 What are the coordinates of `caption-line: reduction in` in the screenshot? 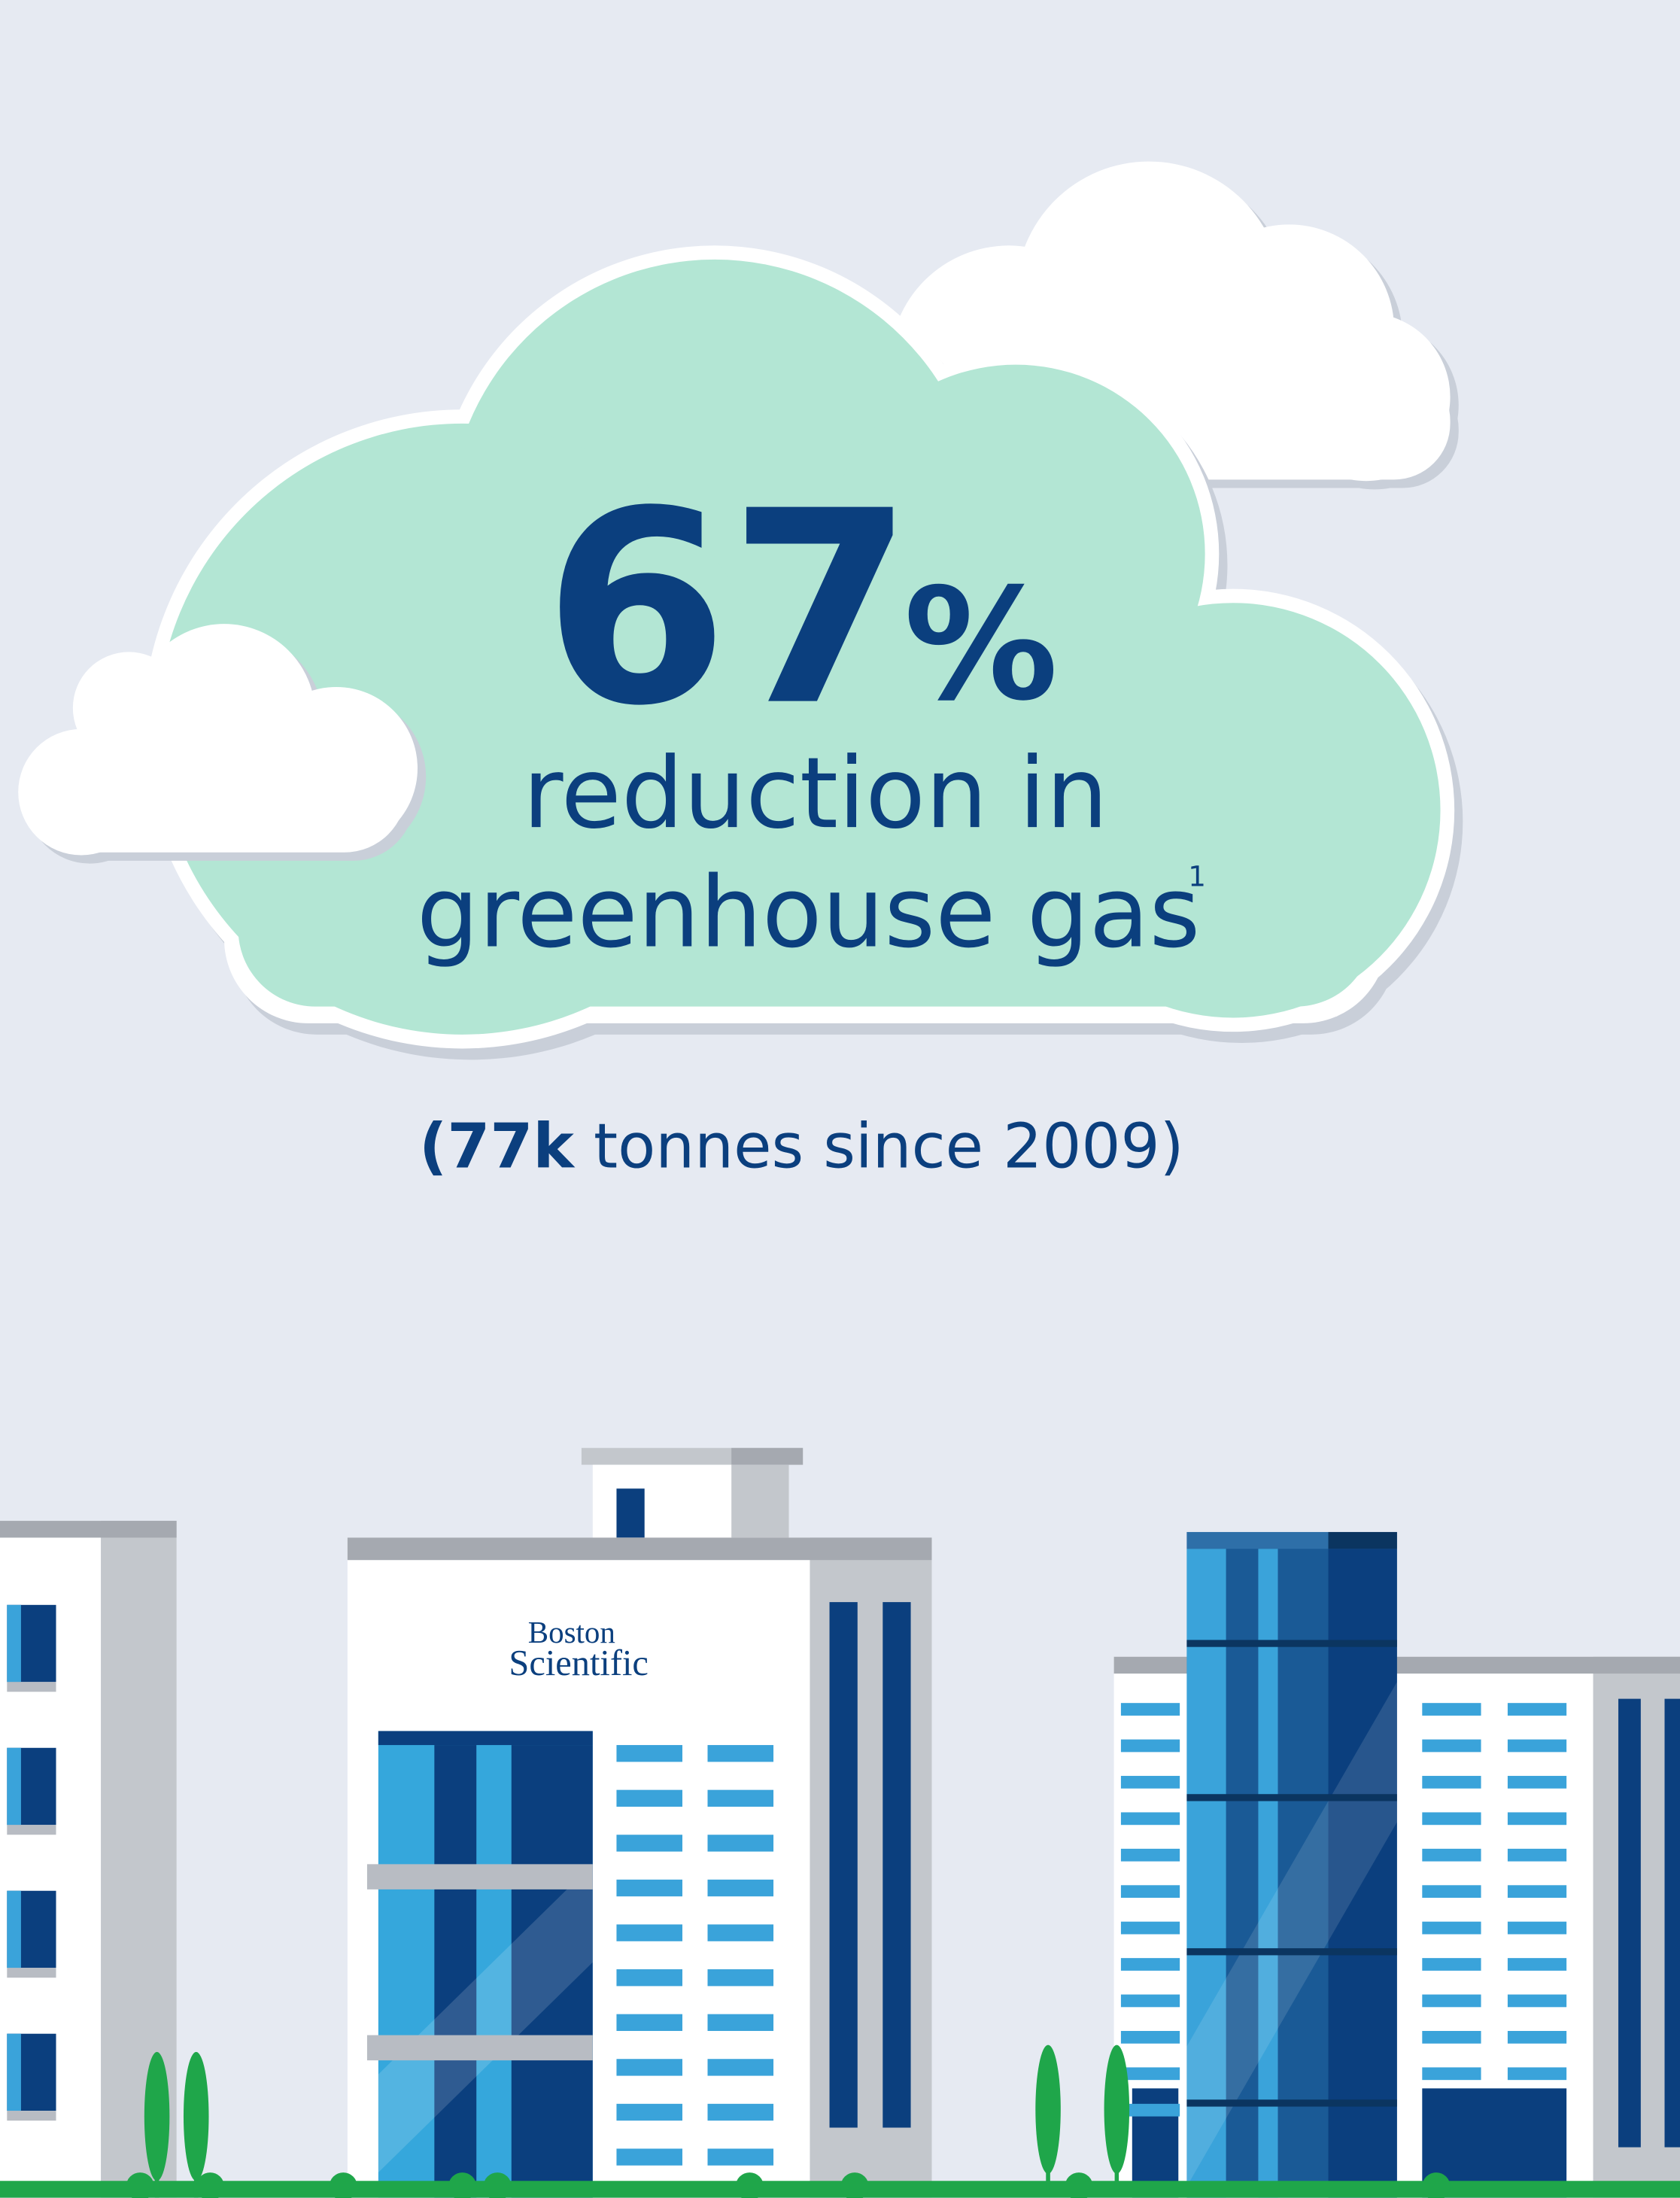 It's located at (816, 793).